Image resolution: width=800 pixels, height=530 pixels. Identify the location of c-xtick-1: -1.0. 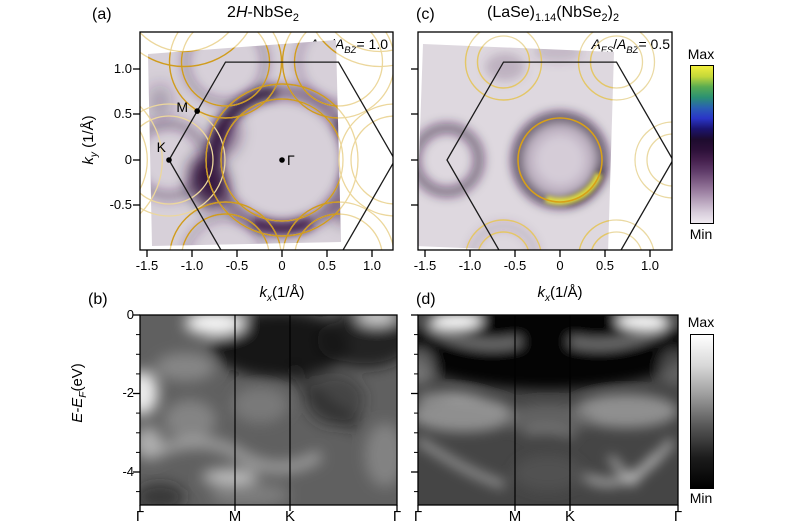
(470, 265).